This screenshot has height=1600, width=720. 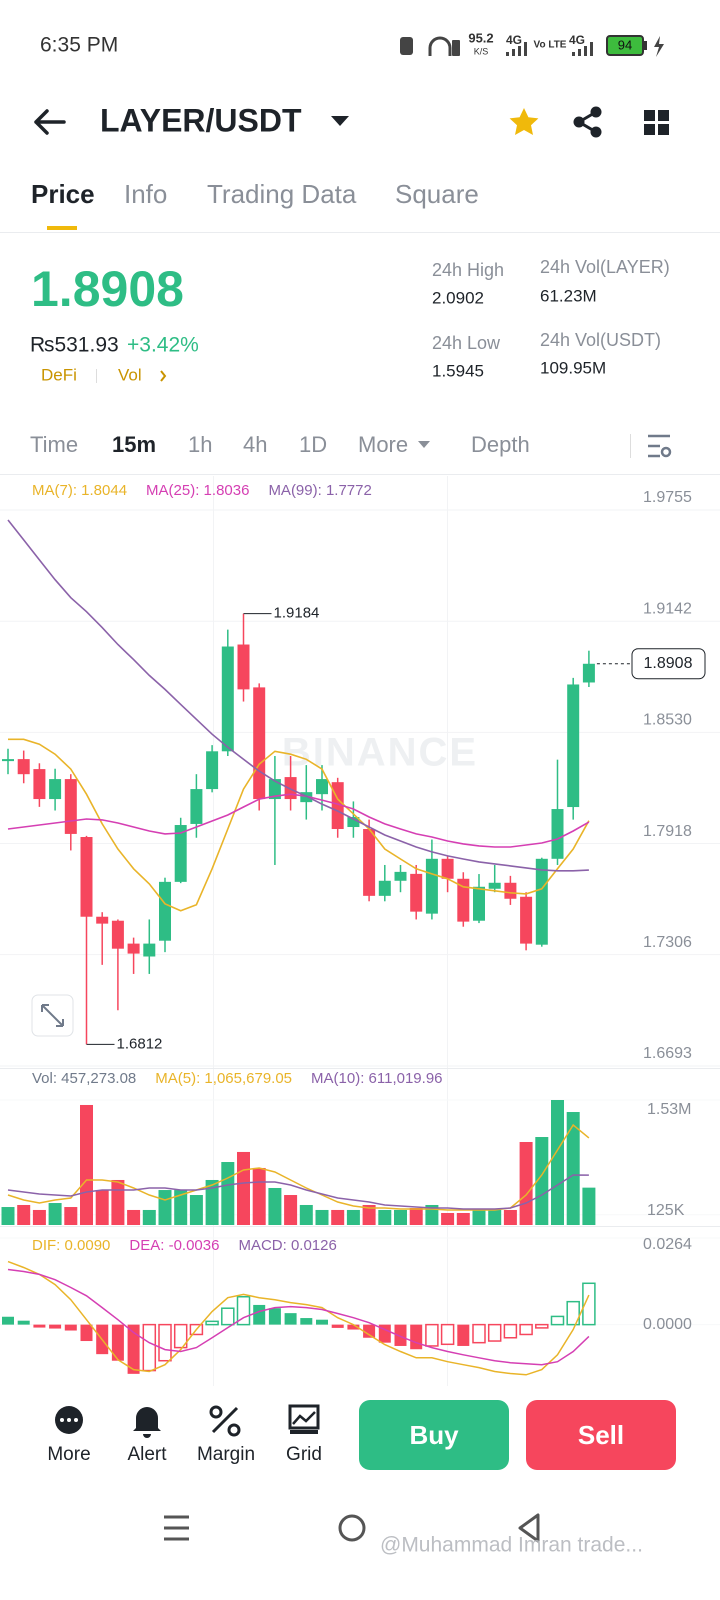 What do you see at coordinates (107, 289) in the screenshot?
I see `last-price: 1.8908` at bounding box center [107, 289].